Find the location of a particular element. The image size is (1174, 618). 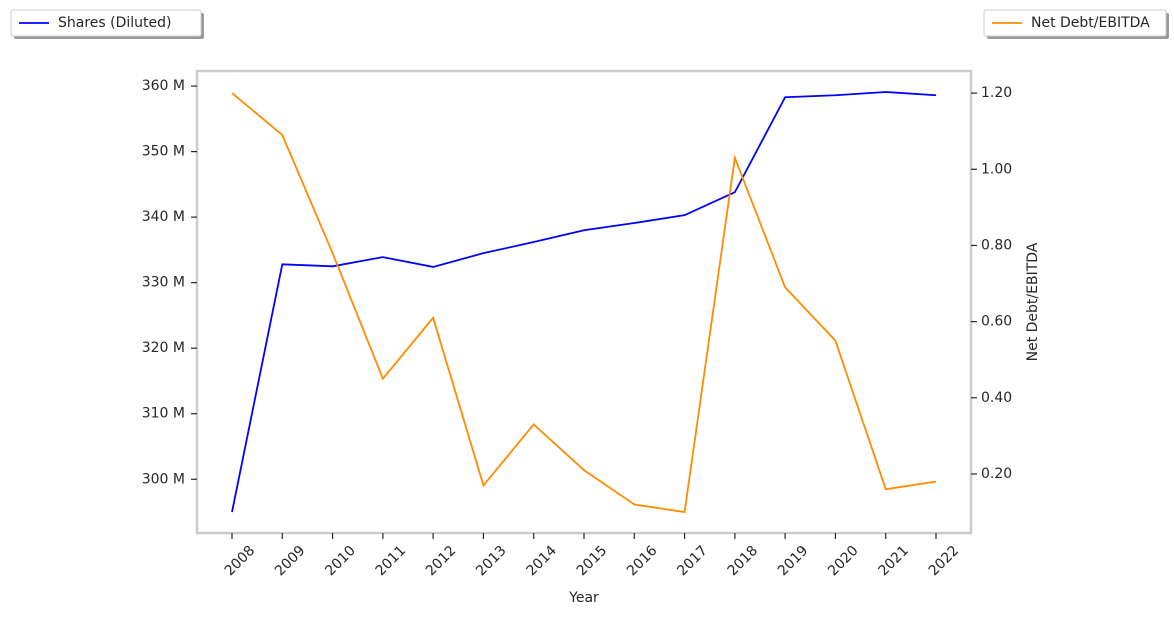

x-tick-label: 2022 is located at coordinates (944, 561).